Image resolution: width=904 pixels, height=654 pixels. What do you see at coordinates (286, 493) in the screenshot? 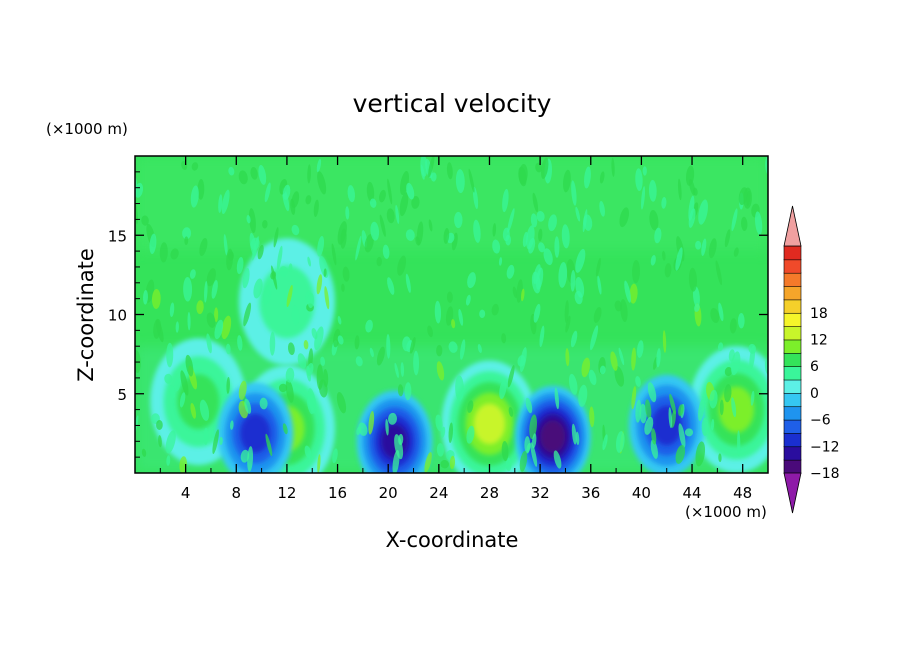
I see `x-tick-label: 12` at bounding box center [286, 493].